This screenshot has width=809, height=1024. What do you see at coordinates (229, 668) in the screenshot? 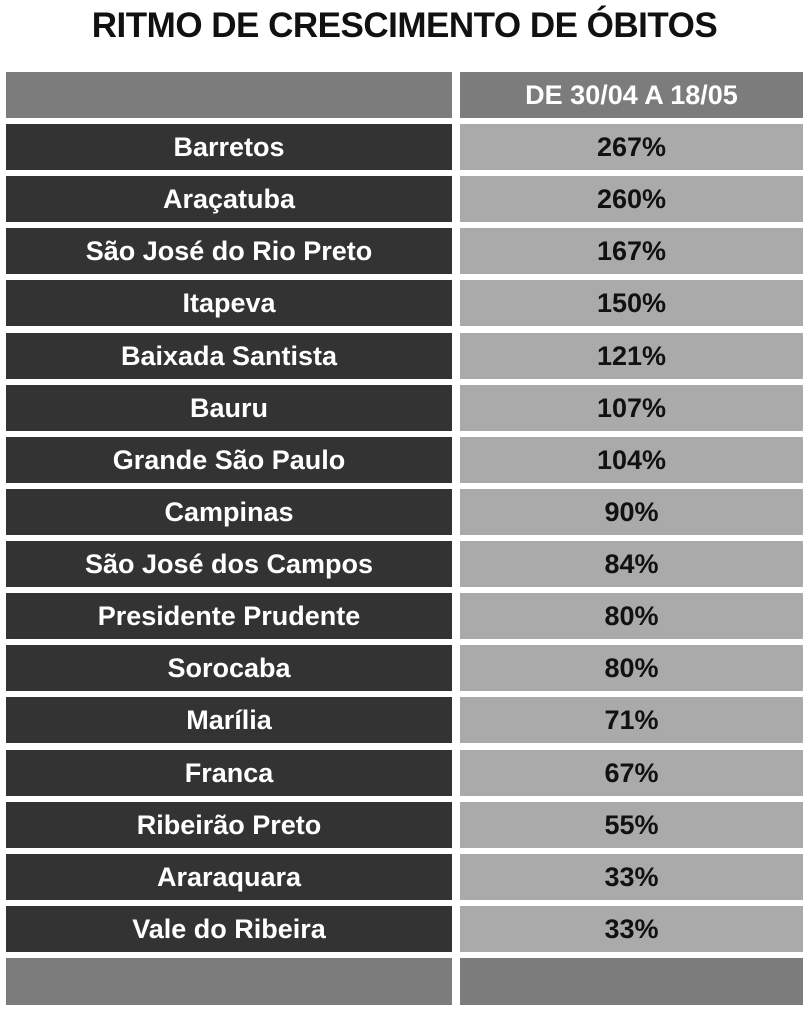
I see `region-cell: Sorocaba` at bounding box center [229, 668].